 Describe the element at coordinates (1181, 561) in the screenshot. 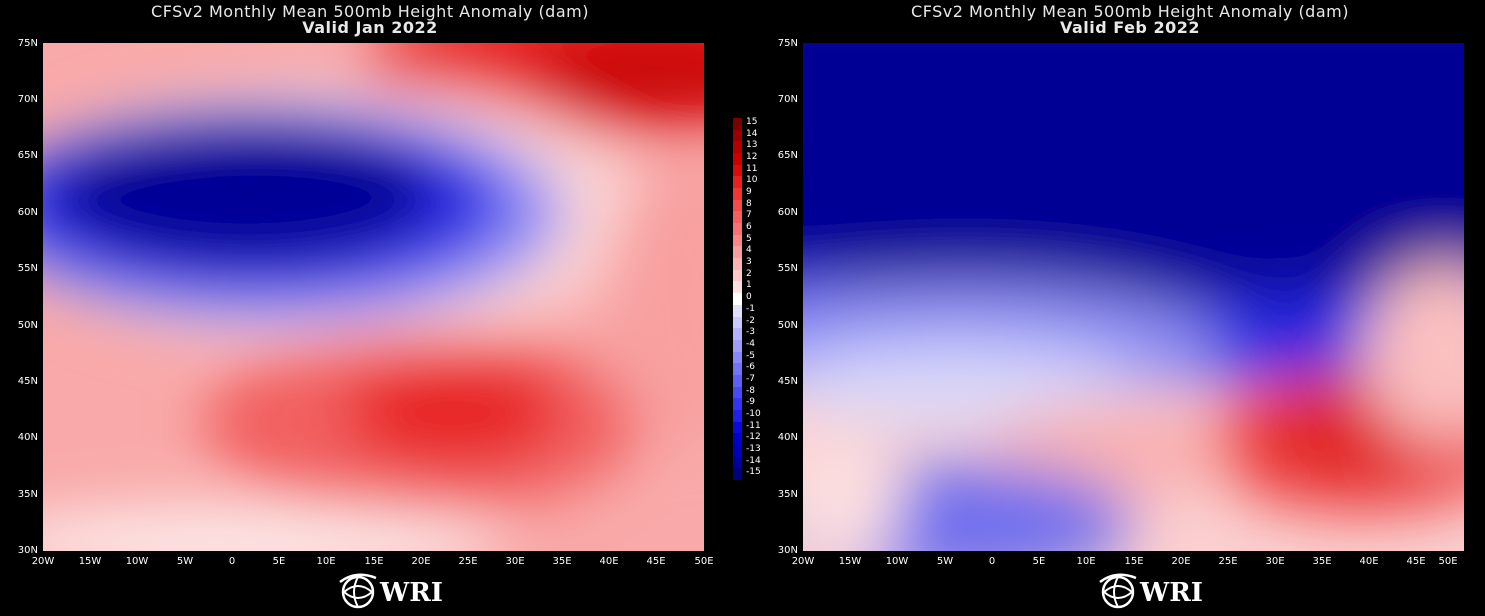

I see `lon-label: 20E` at that location.